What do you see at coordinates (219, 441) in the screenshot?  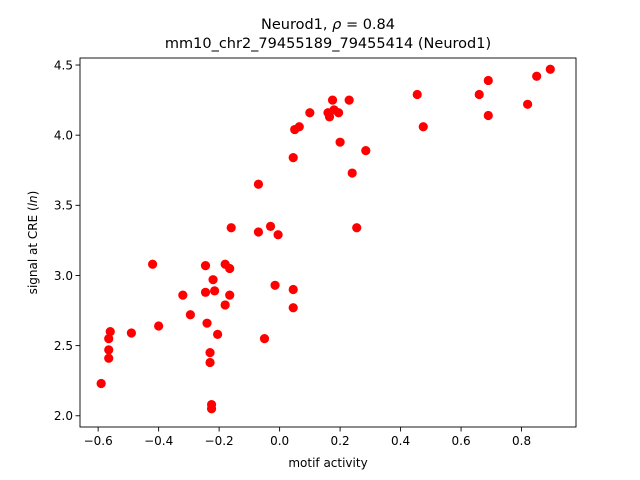 I see `x-tick-label: −0.2` at bounding box center [219, 441].